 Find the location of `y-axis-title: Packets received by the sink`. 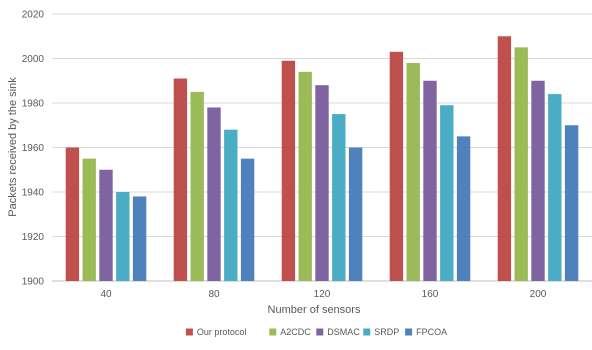

y-axis-title: Packets received by the sink is located at coordinates (13, 147).